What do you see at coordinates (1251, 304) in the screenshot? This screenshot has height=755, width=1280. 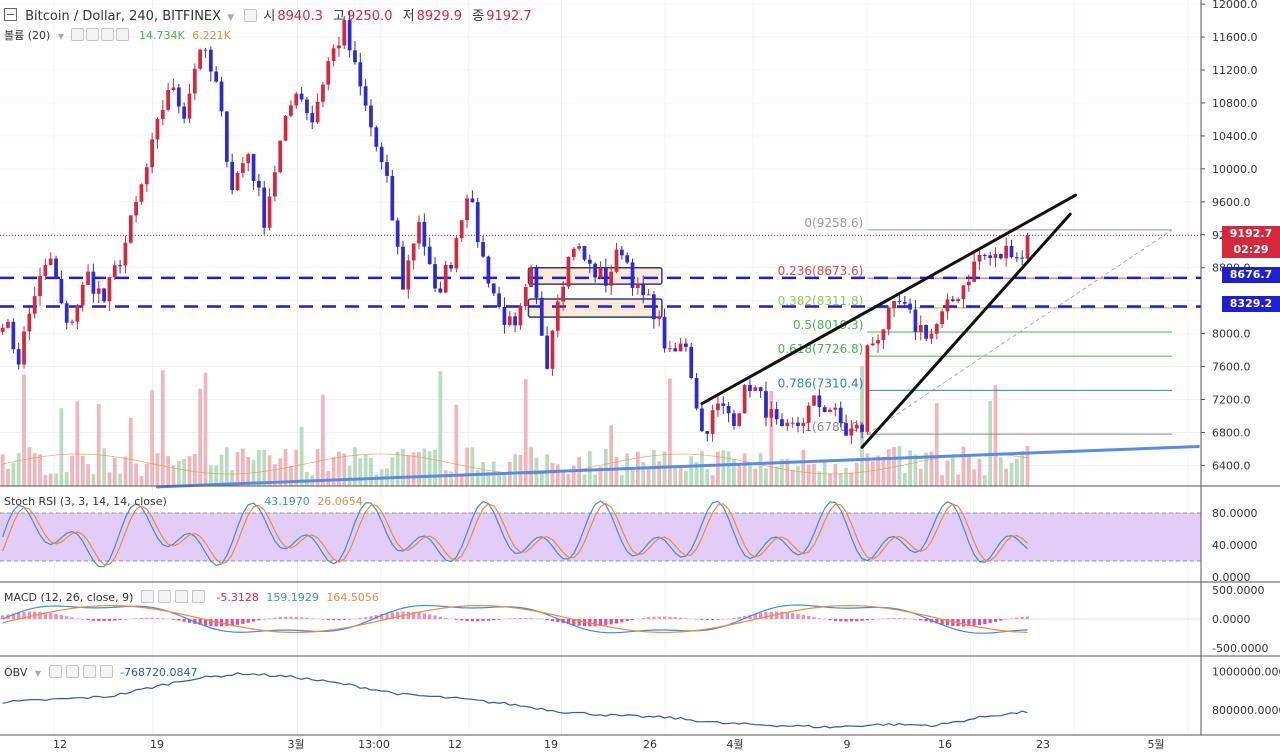 I see `level-badge-2: 8329.2` at bounding box center [1251, 304].